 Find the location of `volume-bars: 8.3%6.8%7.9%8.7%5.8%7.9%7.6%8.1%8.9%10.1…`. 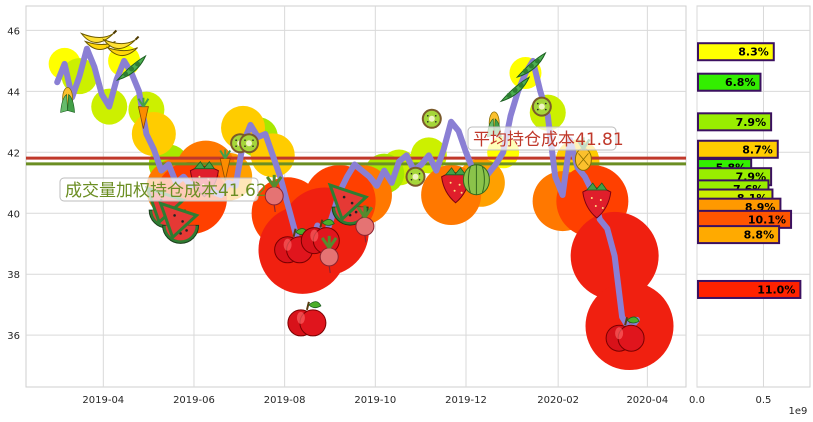

volume-bars: 8.3%6.8%7.9%8.7%5.8%7.9%7.6%8.1%8.9%10.1… is located at coordinates (749, 170).